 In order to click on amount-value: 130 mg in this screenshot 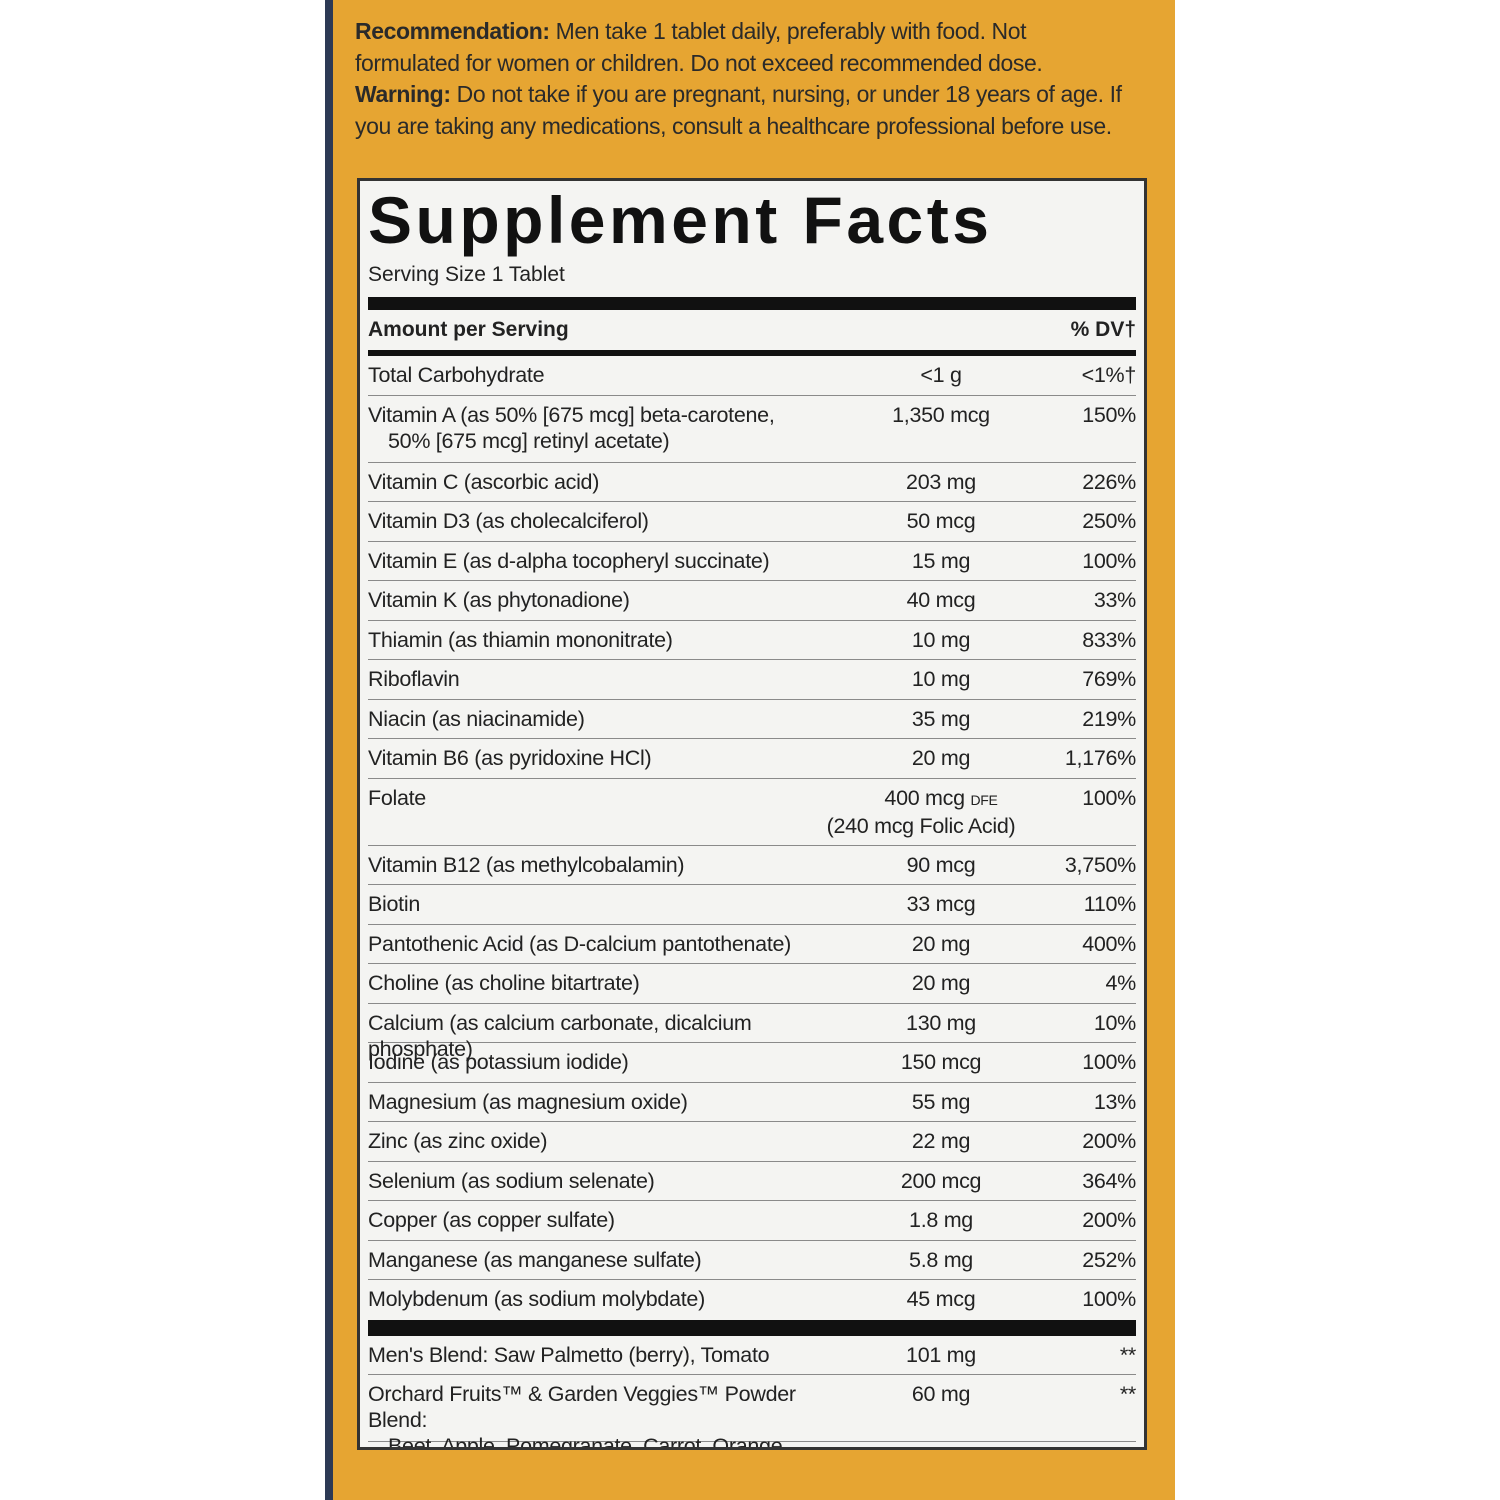, I will do `click(941, 1022)`.